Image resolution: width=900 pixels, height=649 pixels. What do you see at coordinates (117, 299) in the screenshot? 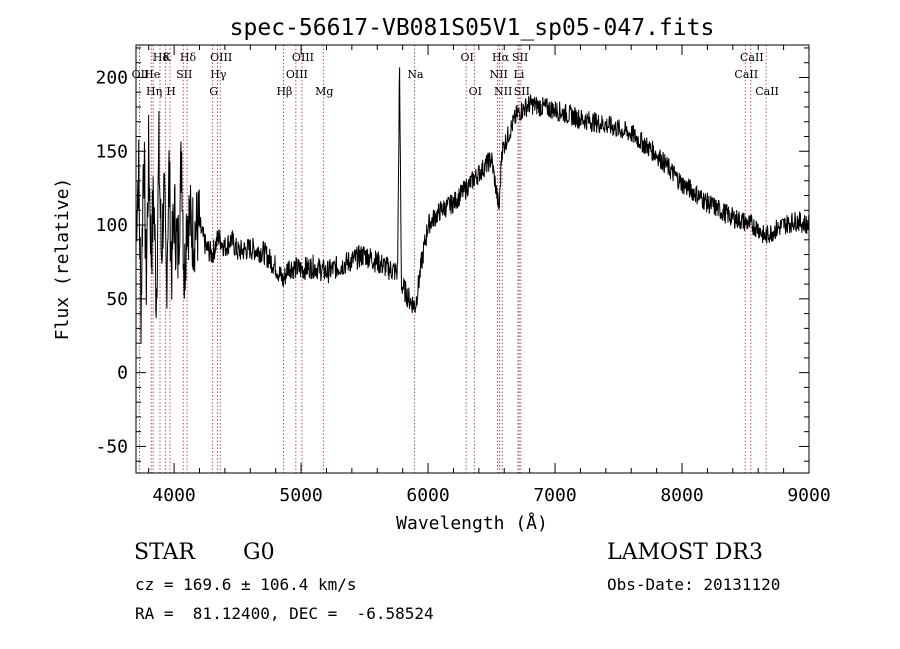
I see `y-tick-label-2: 50` at bounding box center [117, 299].